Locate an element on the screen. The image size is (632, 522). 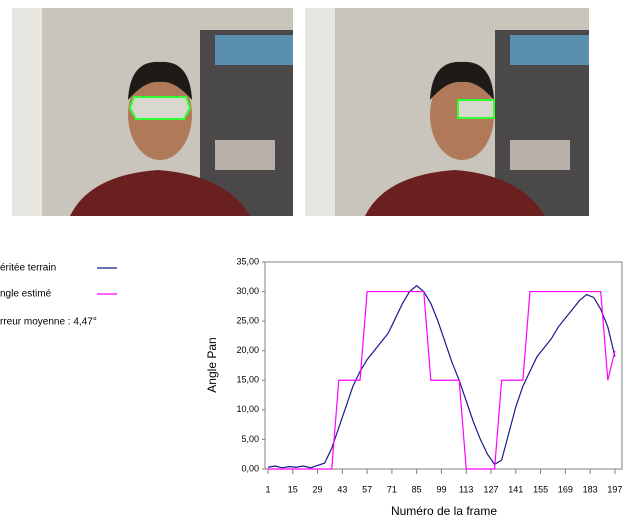
legend-label: ngle estimé is located at coordinates (26, 294).